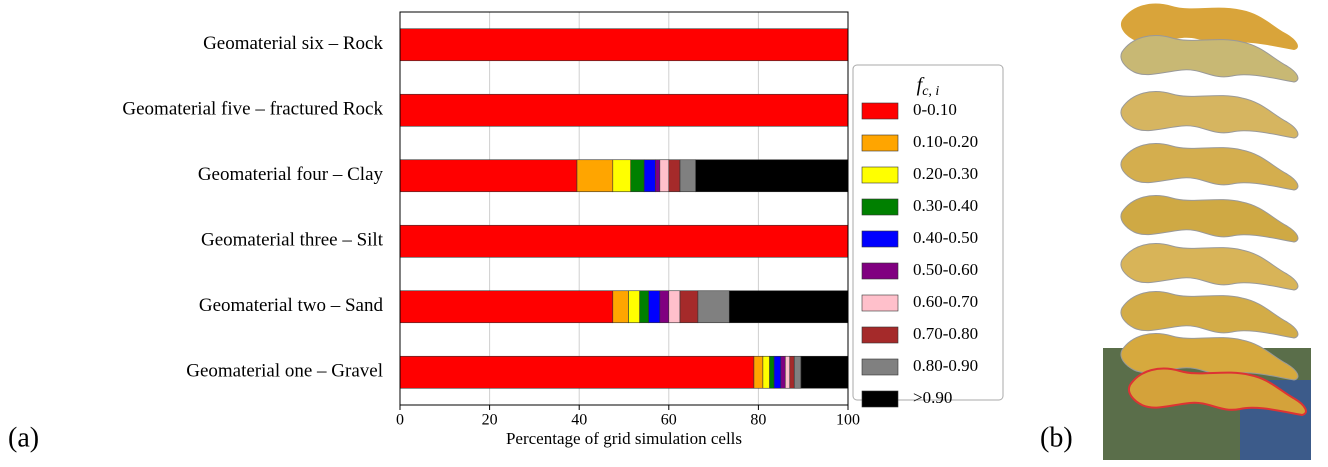  I want to click on y-tick-label: Geomaterial two – Sand, so click(291, 305).